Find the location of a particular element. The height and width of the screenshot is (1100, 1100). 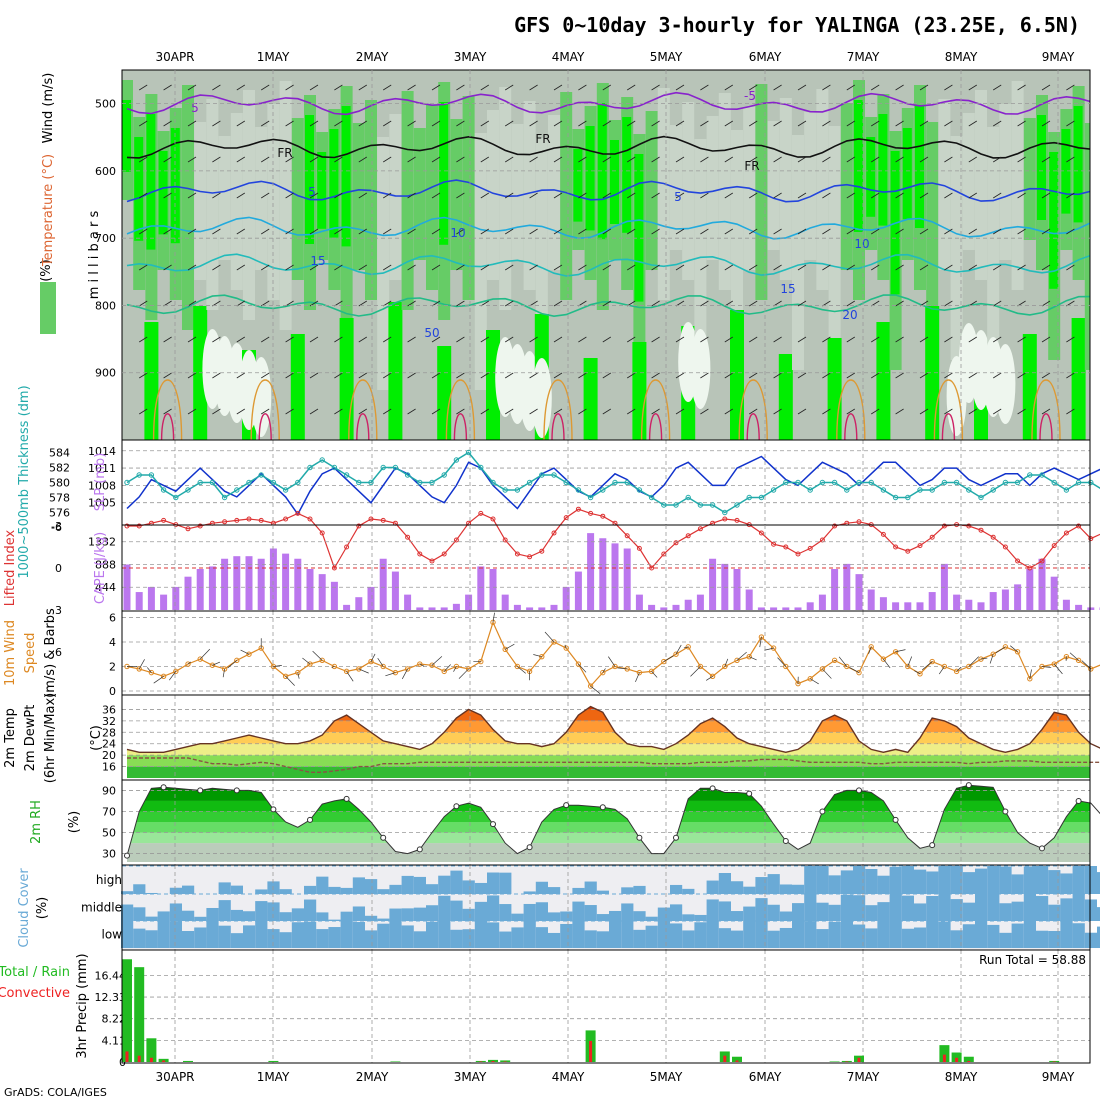

isotherm-line is located at coordinates (608, 265).